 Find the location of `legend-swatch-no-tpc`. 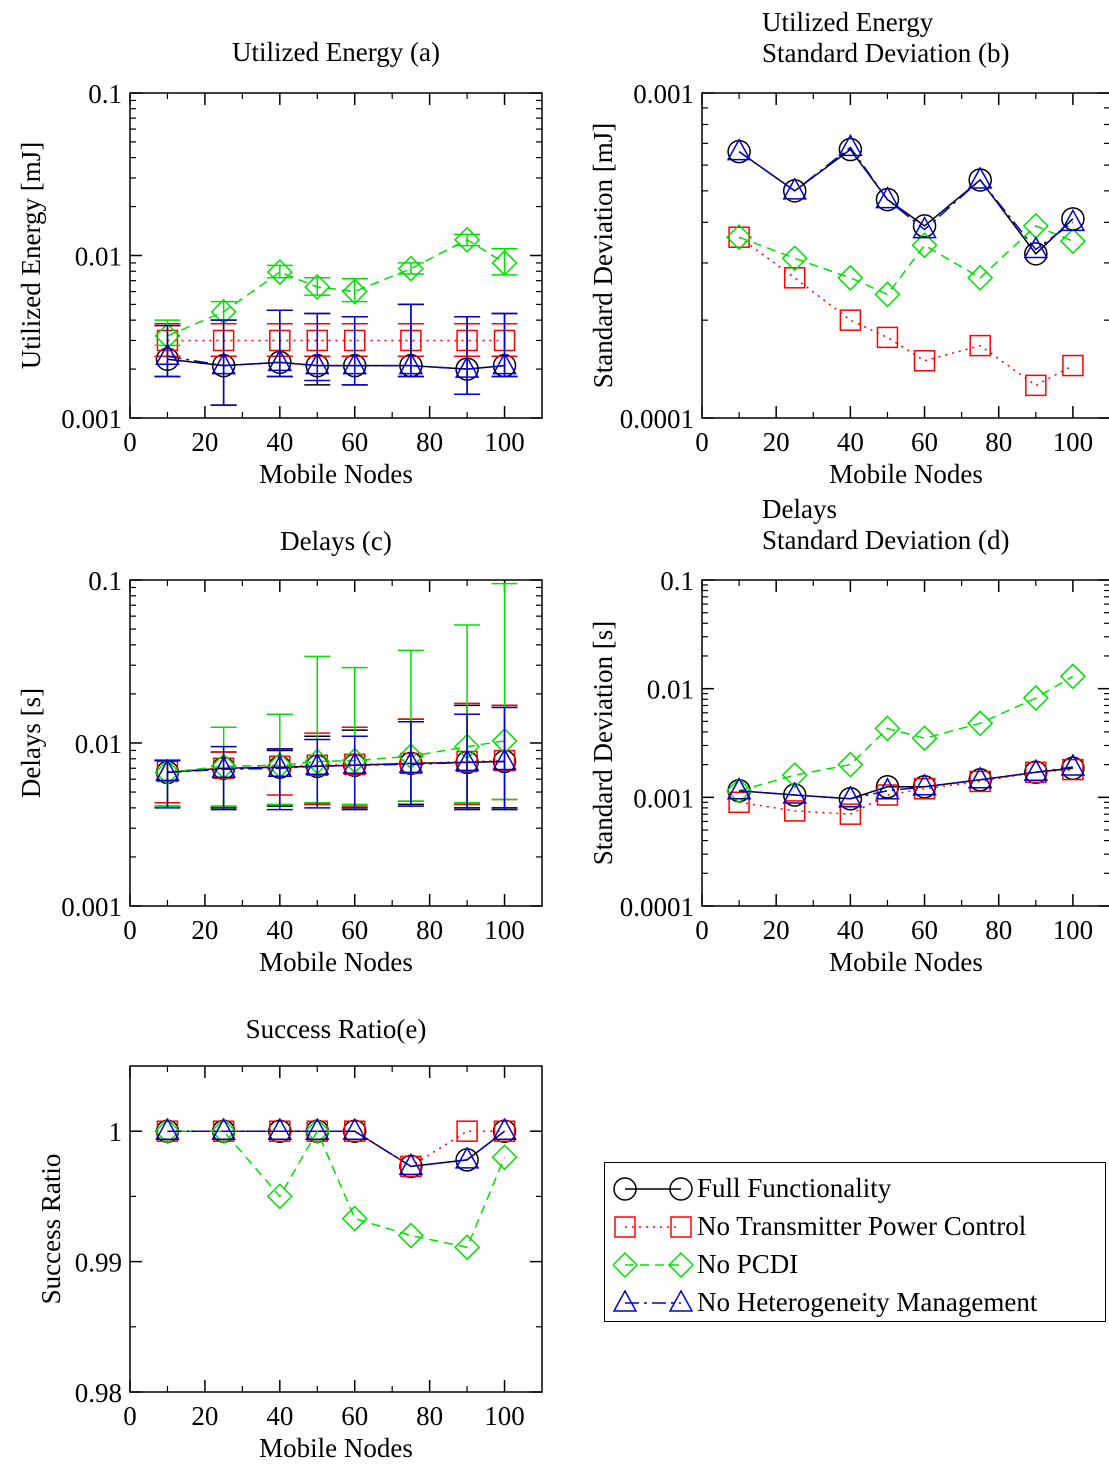

legend-swatch-no-tpc is located at coordinates (653, 1227).